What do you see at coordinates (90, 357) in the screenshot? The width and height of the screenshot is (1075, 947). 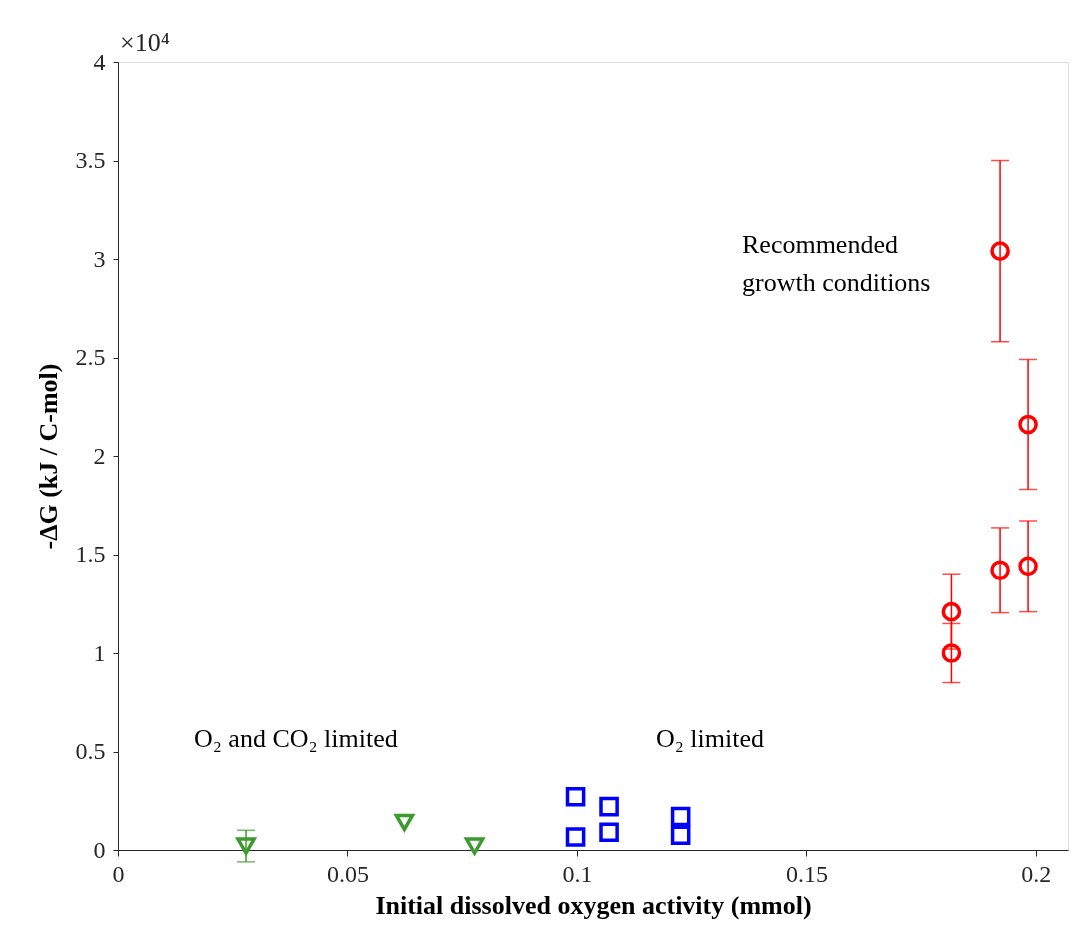 I see `y-tick-label: 2.5` at bounding box center [90, 357].